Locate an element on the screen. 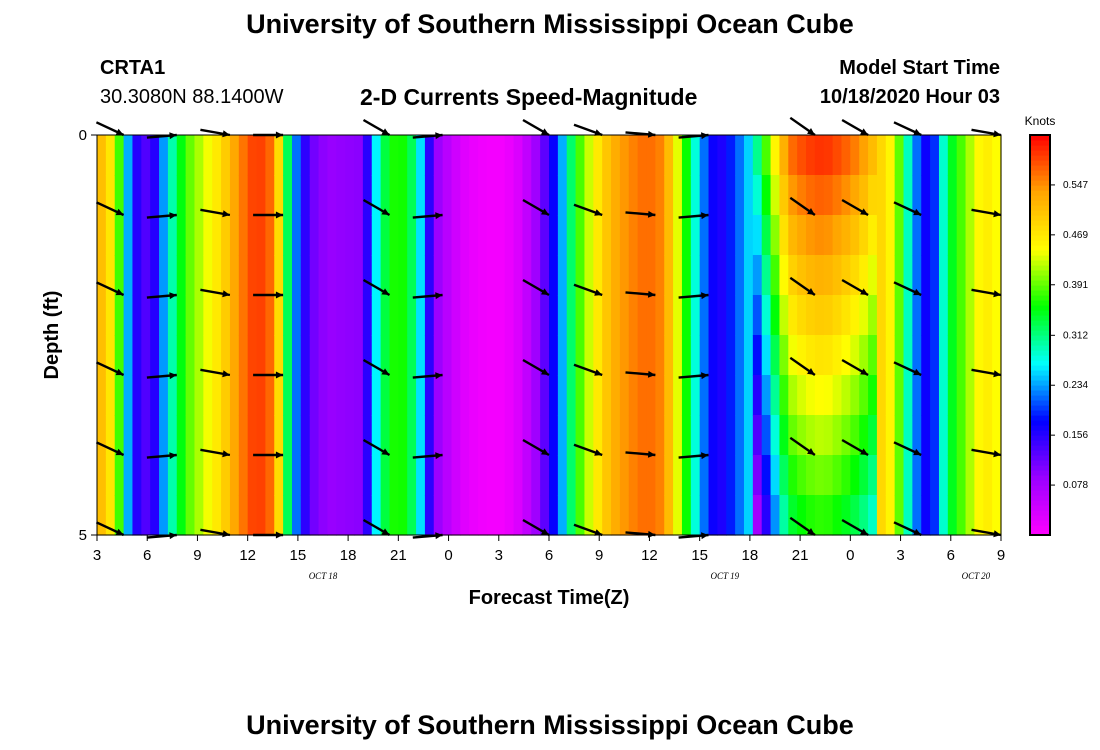 The height and width of the screenshot is (750, 1100). colorbar-label: 0.156 is located at coordinates (1075, 435).